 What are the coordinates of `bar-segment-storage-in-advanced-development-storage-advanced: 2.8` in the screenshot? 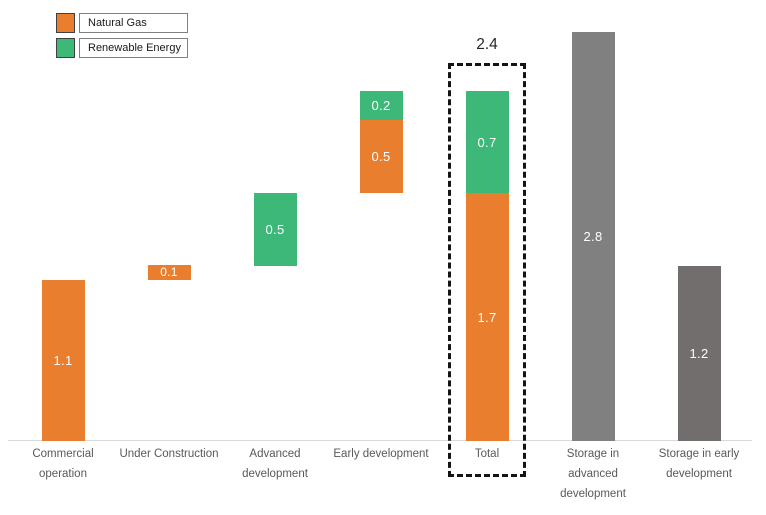 It's located at (593, 236).